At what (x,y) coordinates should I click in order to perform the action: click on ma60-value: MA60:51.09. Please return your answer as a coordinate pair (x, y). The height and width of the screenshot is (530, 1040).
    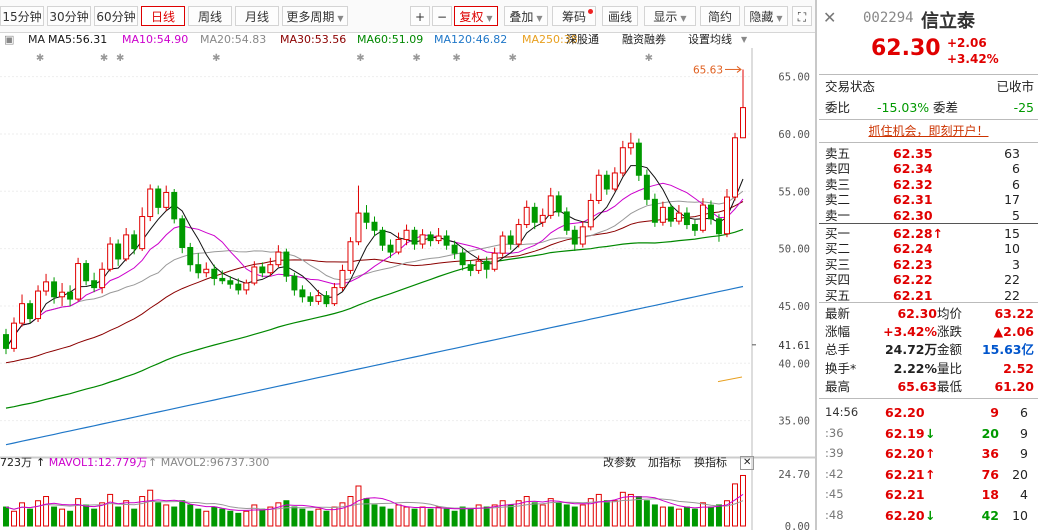
    Looking at the image, I should click on (390, 39).